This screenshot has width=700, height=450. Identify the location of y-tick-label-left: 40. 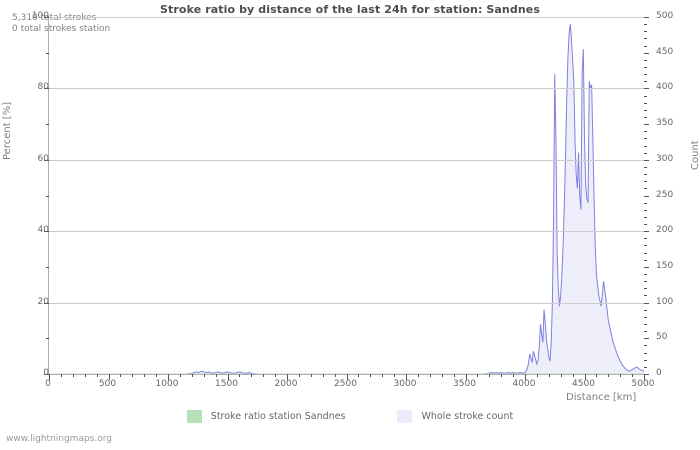
(43, 230).